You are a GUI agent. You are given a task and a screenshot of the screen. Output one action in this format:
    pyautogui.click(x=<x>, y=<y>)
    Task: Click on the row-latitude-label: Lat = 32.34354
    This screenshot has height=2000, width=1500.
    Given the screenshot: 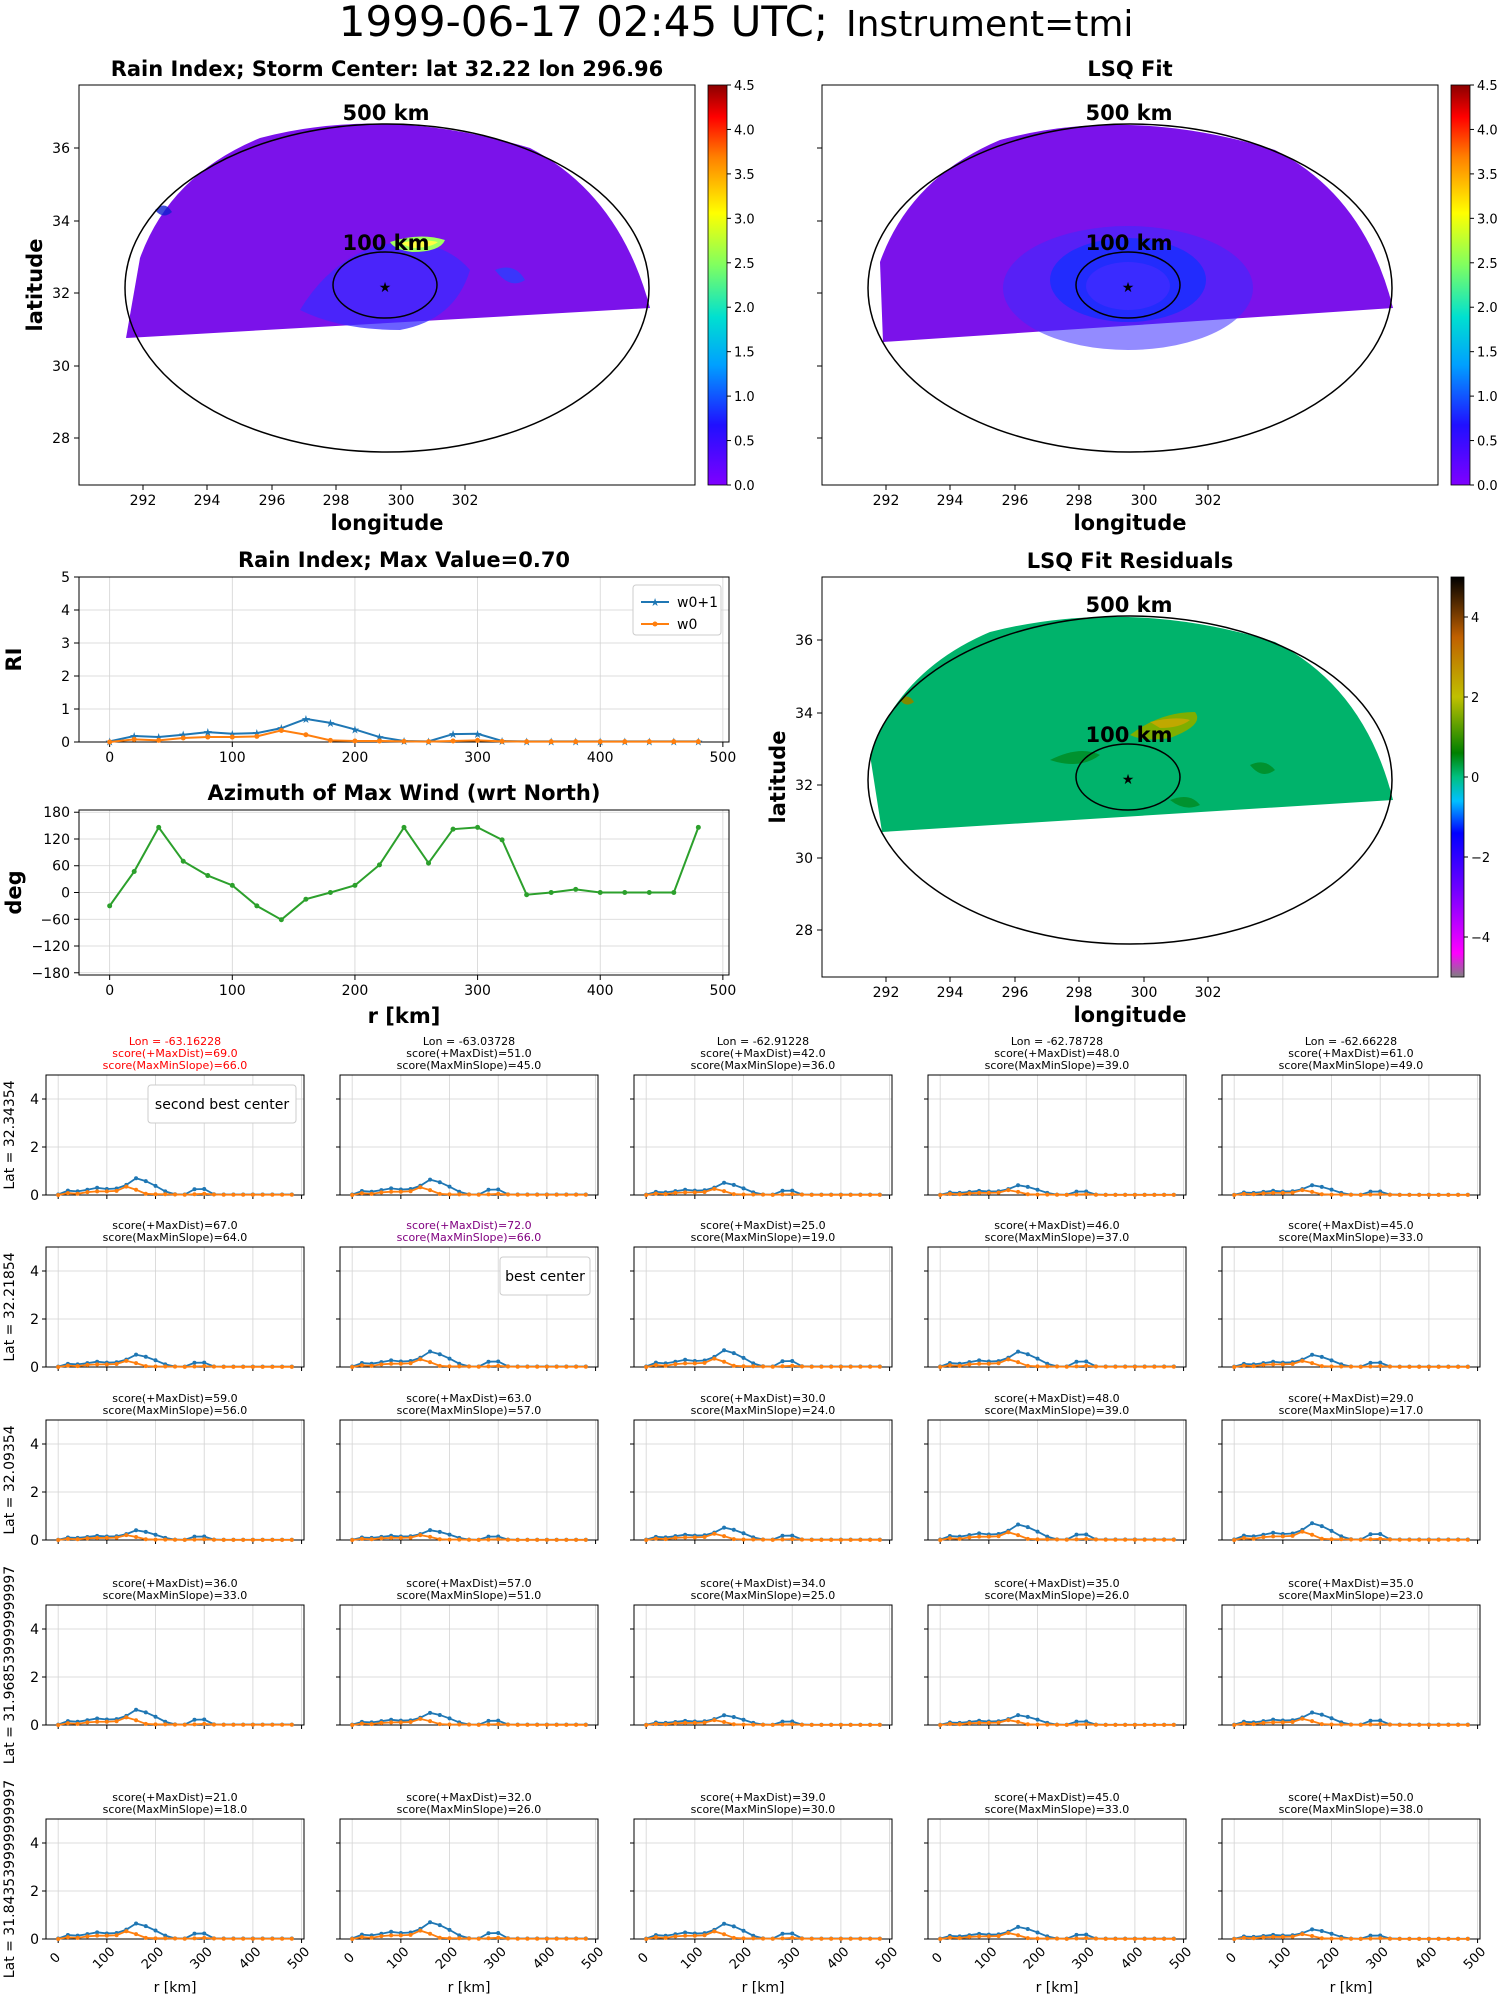 What is the action you would take?
    pyautogui.click(x=10, y=1134)
    